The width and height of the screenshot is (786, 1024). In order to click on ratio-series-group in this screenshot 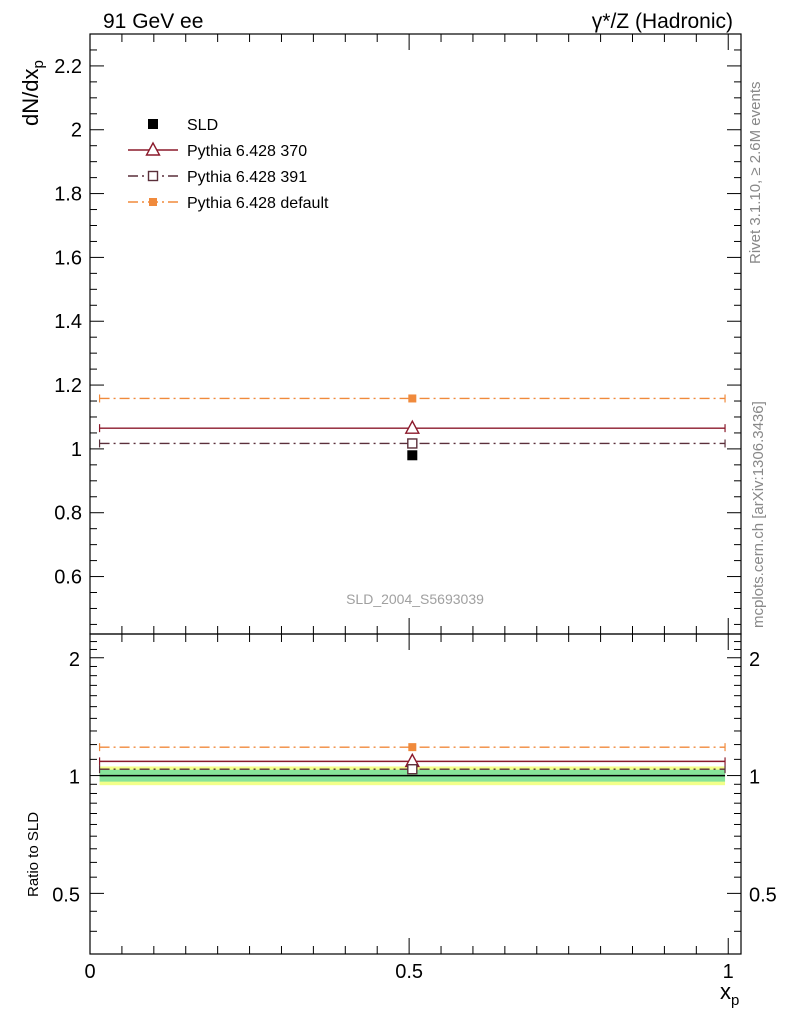, I will do `click(412, 759)`.